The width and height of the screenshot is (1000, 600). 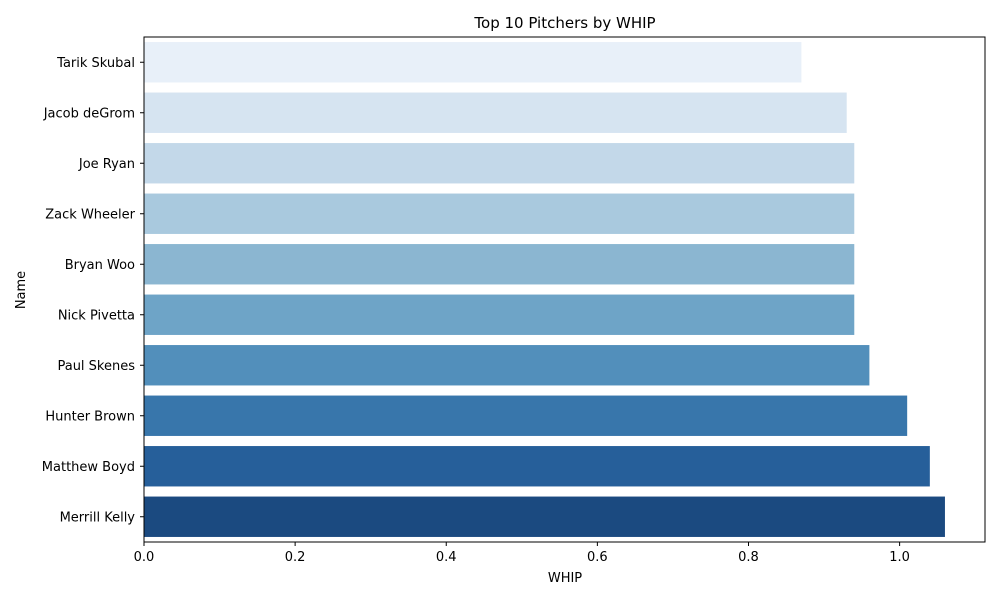 I want to click on x-tick-label: 0.6, so click(x=597, y=557).